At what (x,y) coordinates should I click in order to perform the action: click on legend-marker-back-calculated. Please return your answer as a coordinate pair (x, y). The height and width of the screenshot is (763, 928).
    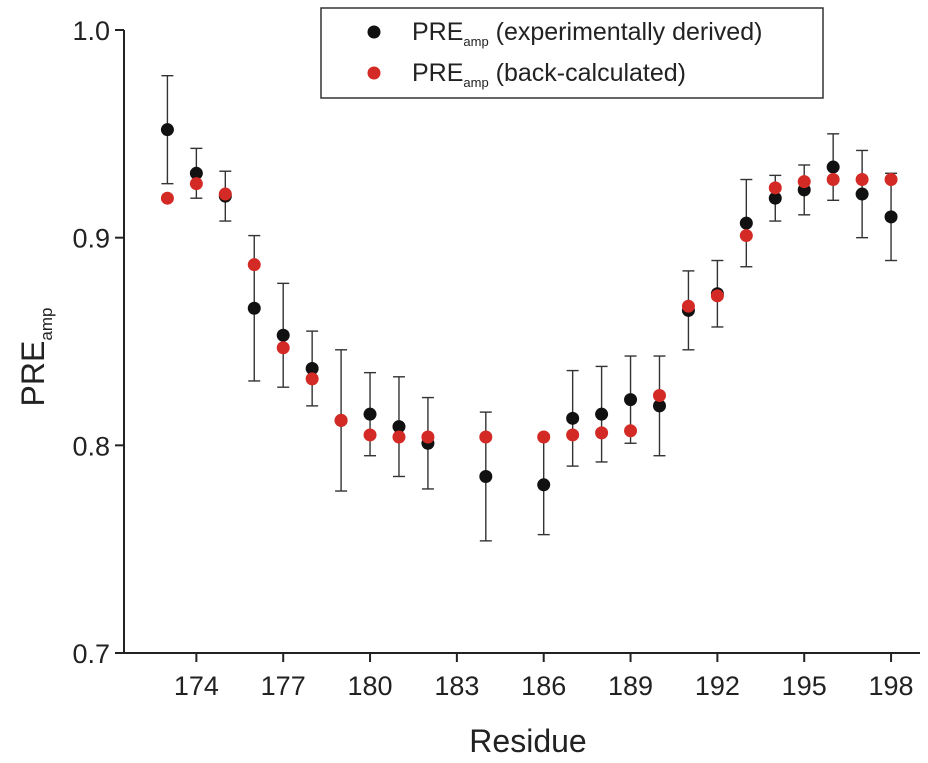
    Looking at the image, I should click on (374, 73).